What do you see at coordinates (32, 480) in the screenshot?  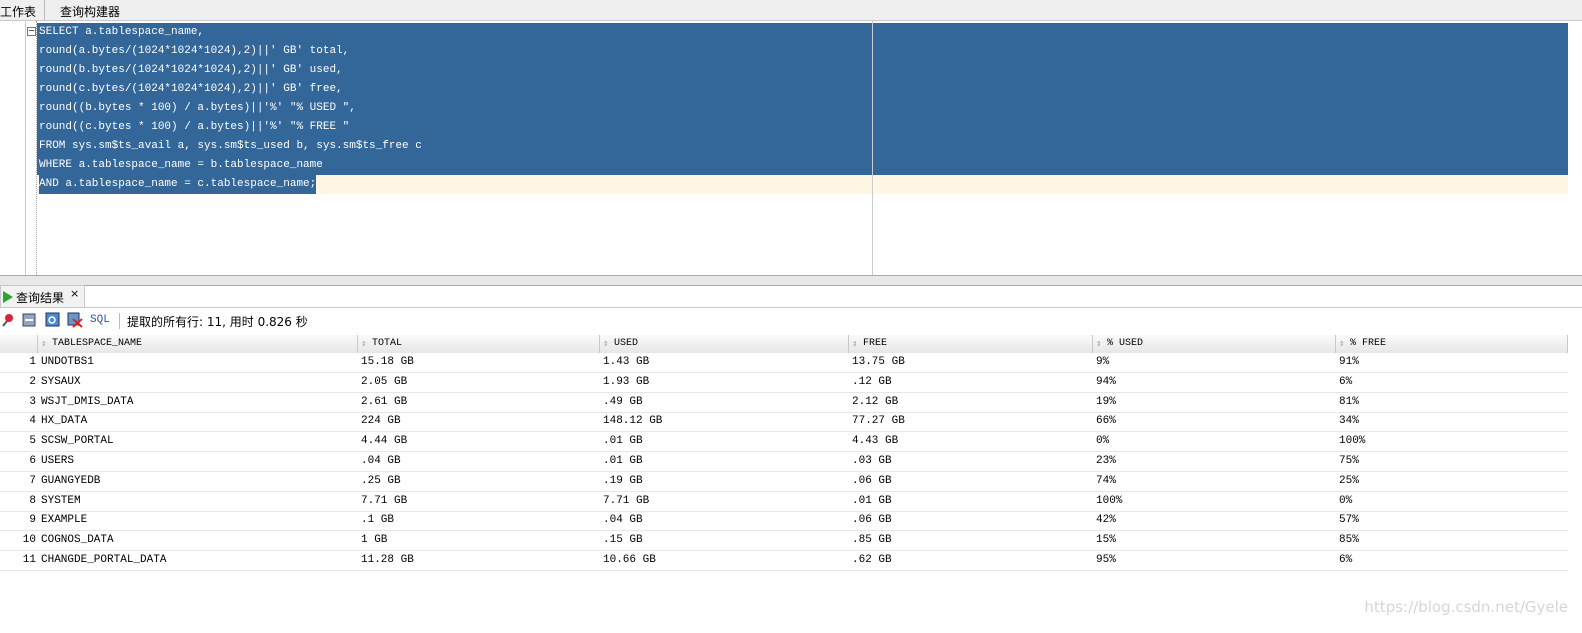 I see `row-number: 7` at bounding box center [32, 480].